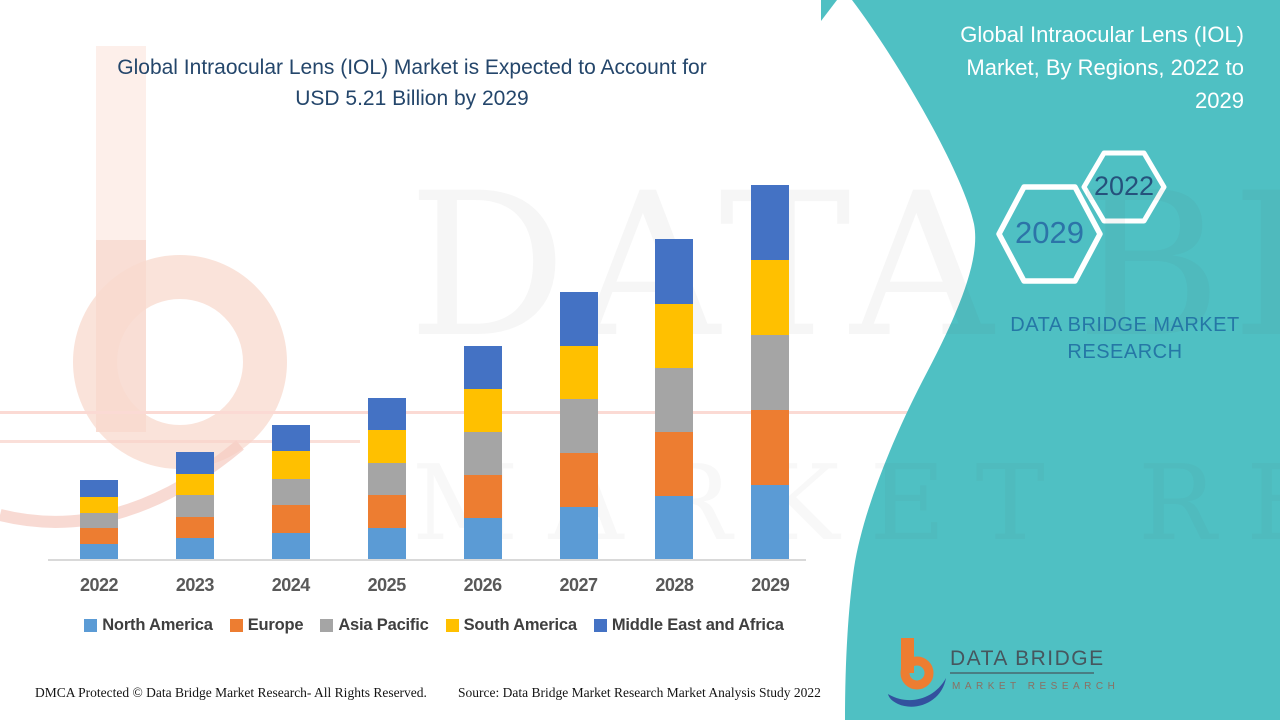  I want to click on side-panel-top-sliver, so click(829, 10).